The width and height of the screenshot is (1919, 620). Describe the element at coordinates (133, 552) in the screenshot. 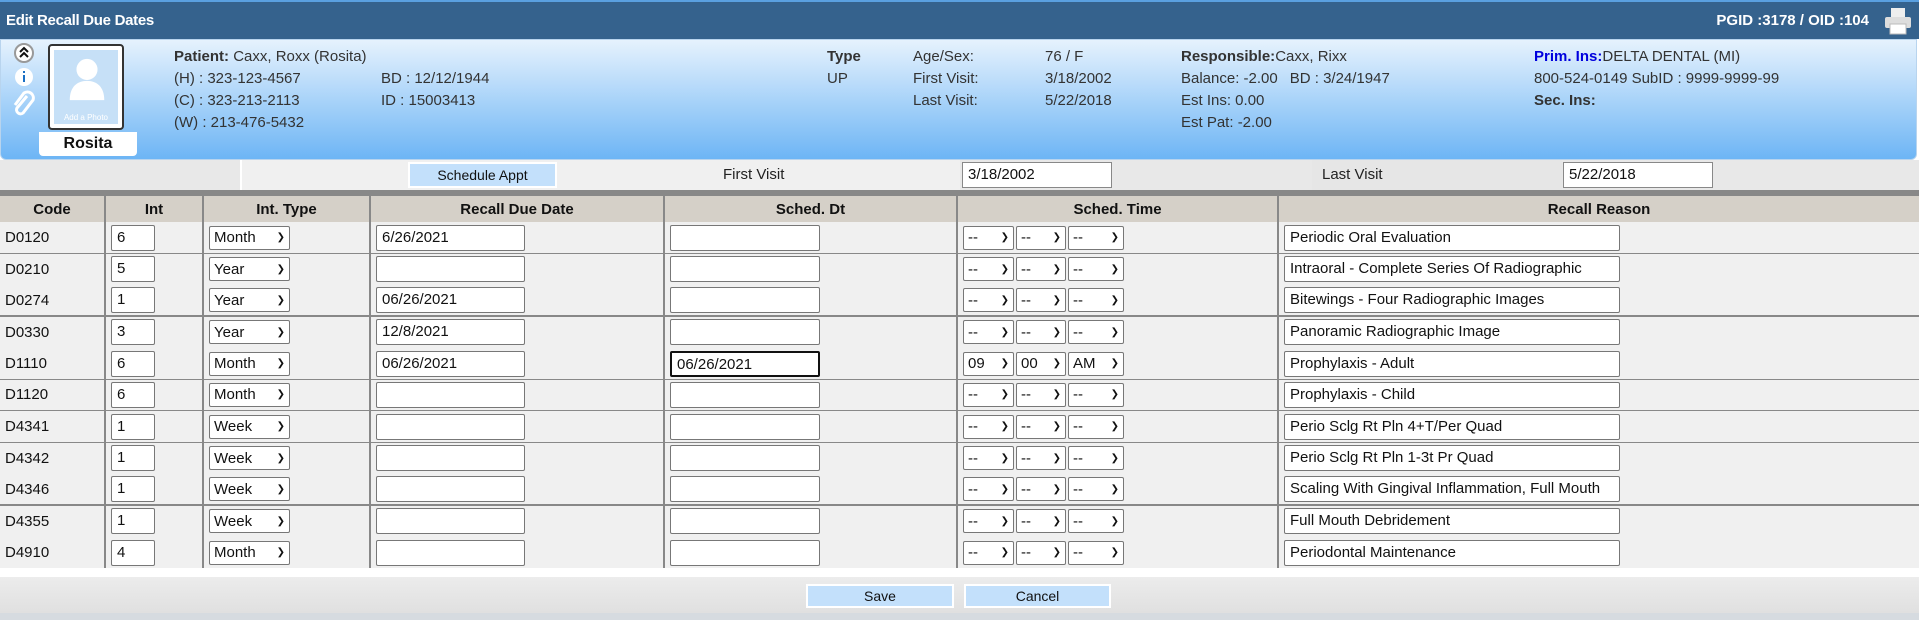

I see `int-input: 4` at that location.